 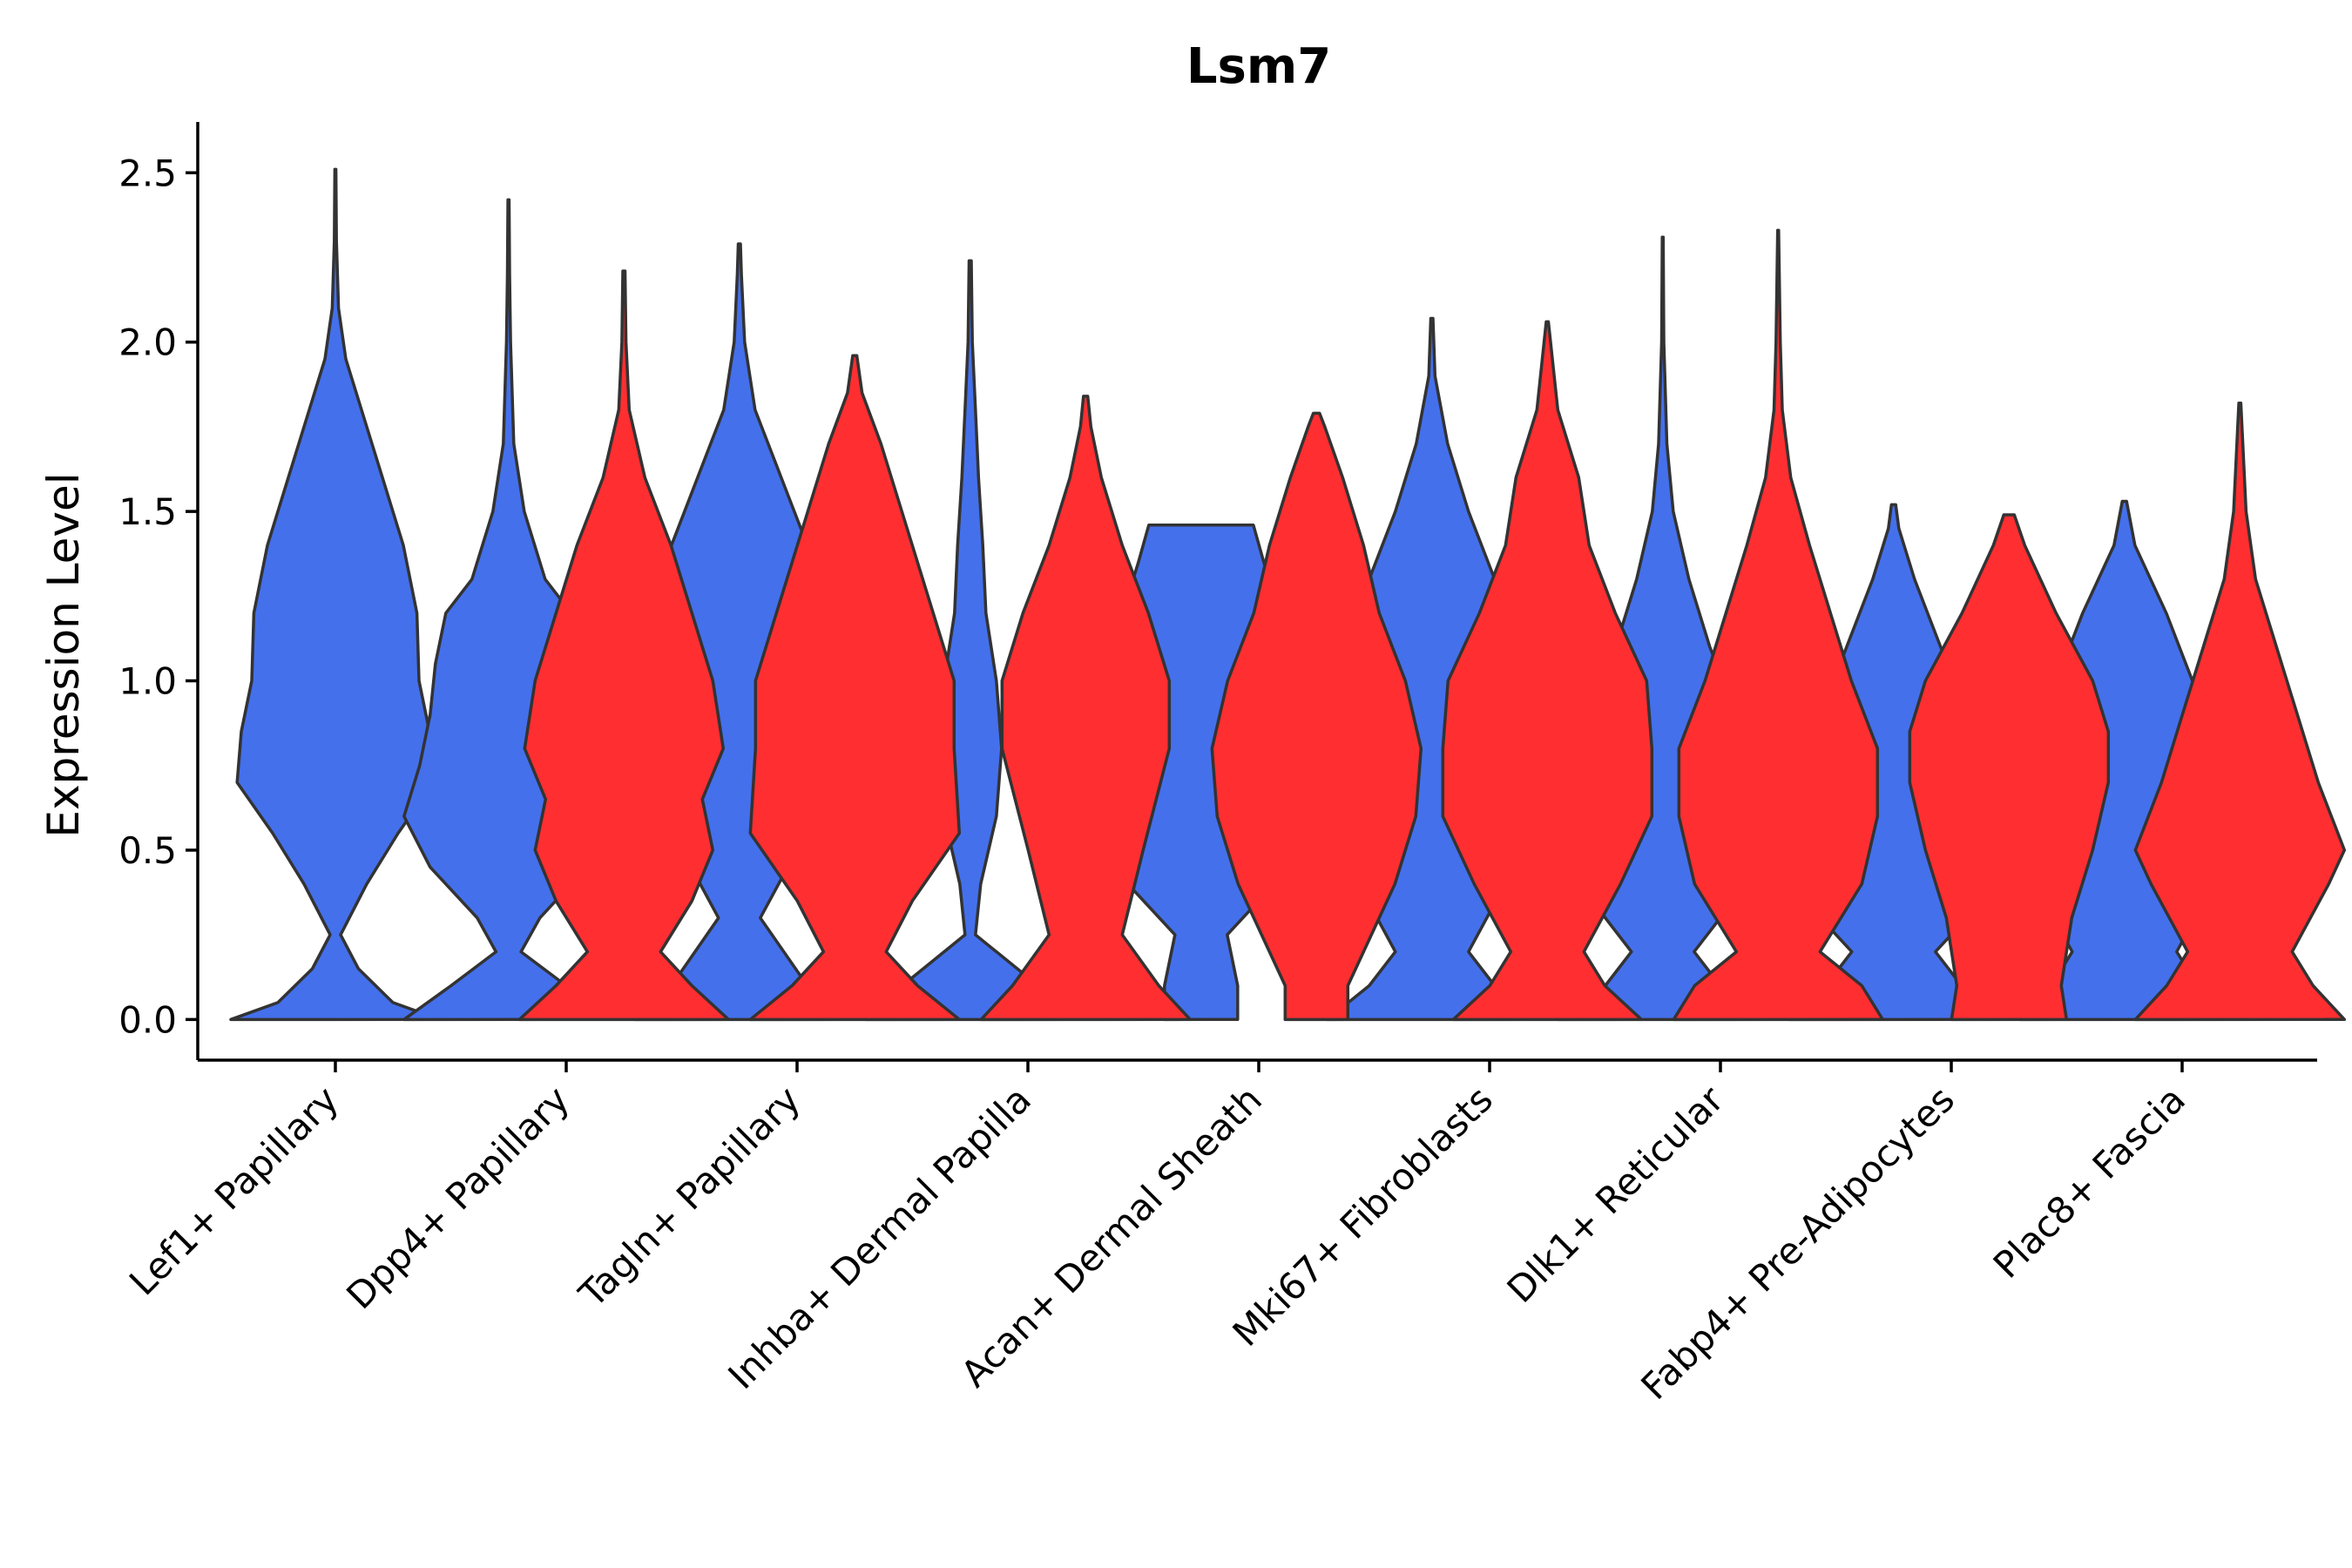 I want to click on x-tick-label: Tagln+ Papillary, so click(x=689, y=1196).